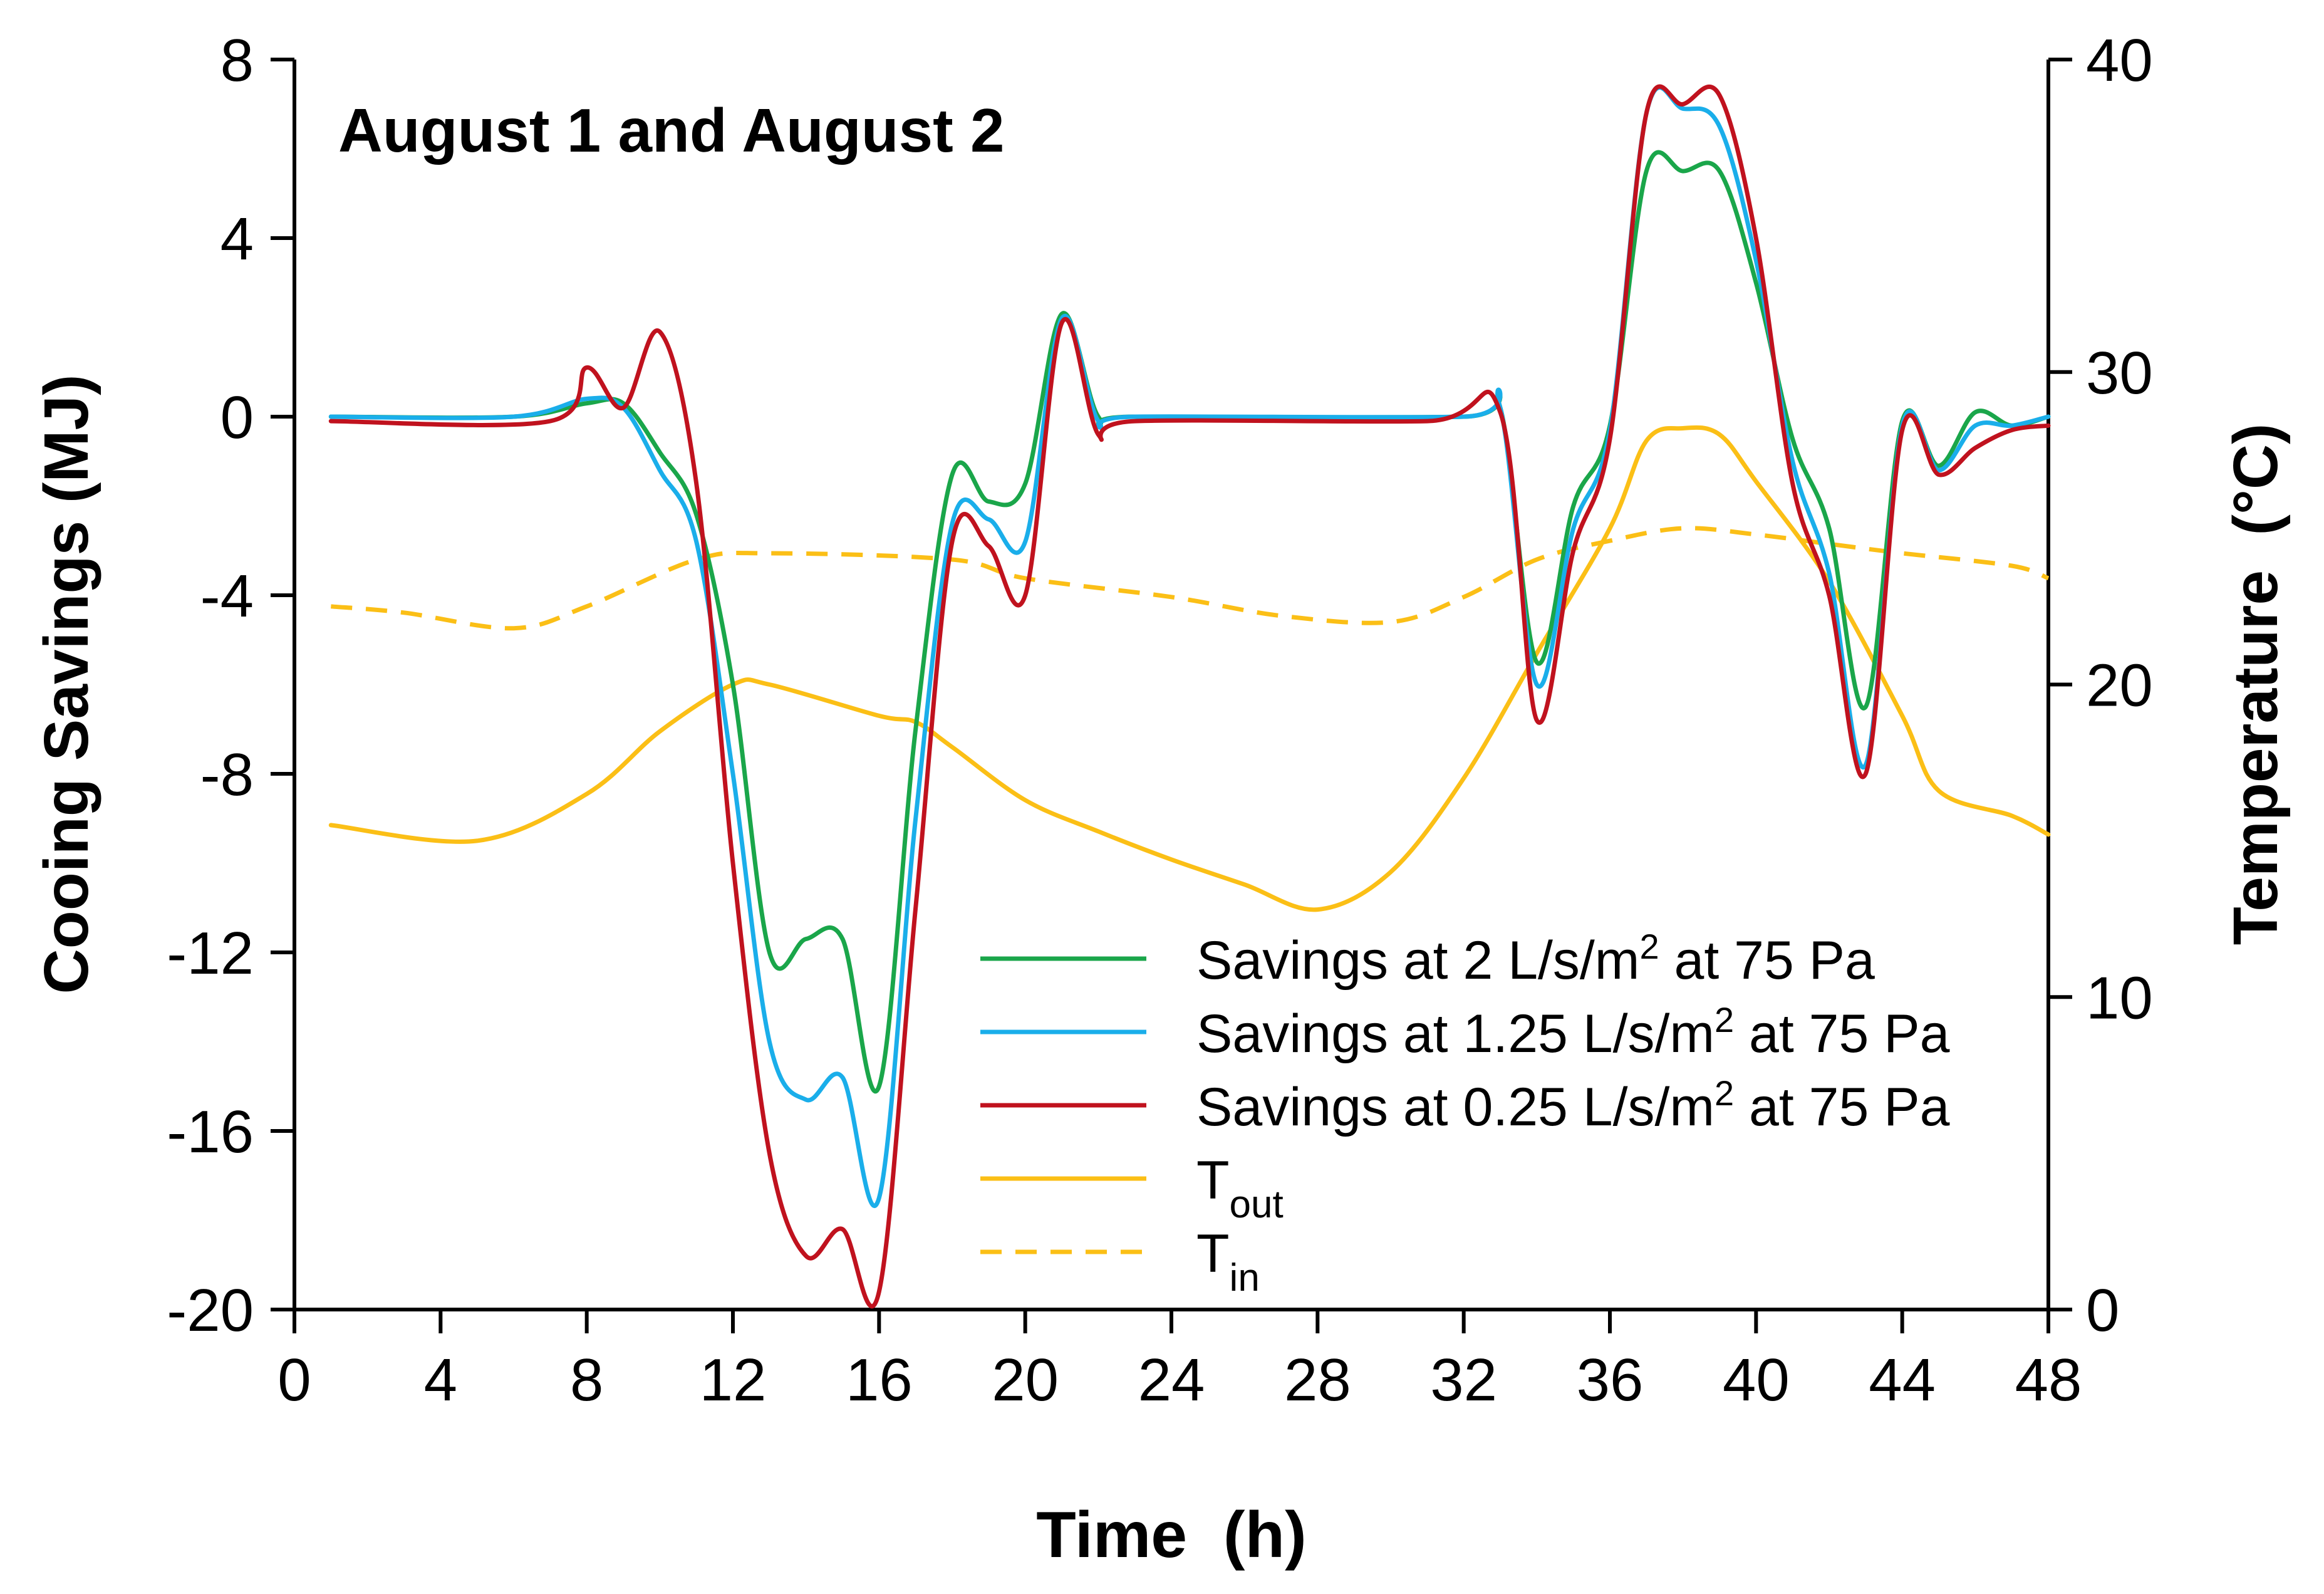  Describe the element at coordinates (2119, 373) in the screenshot. I see `right-y-tick-label: 30` at that location.